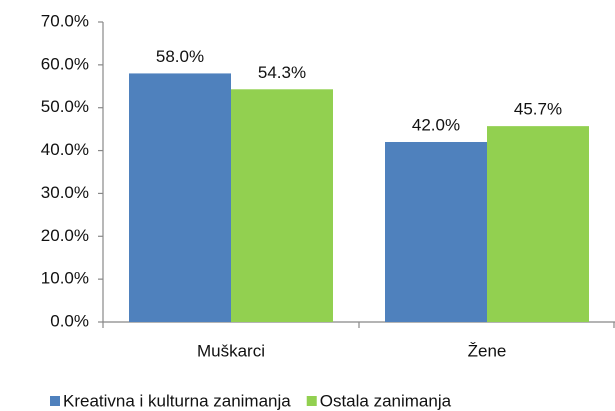  Describe the element at coordinates (538, 109) in the screenshot. I see `value-label: 45.7%` at that location.